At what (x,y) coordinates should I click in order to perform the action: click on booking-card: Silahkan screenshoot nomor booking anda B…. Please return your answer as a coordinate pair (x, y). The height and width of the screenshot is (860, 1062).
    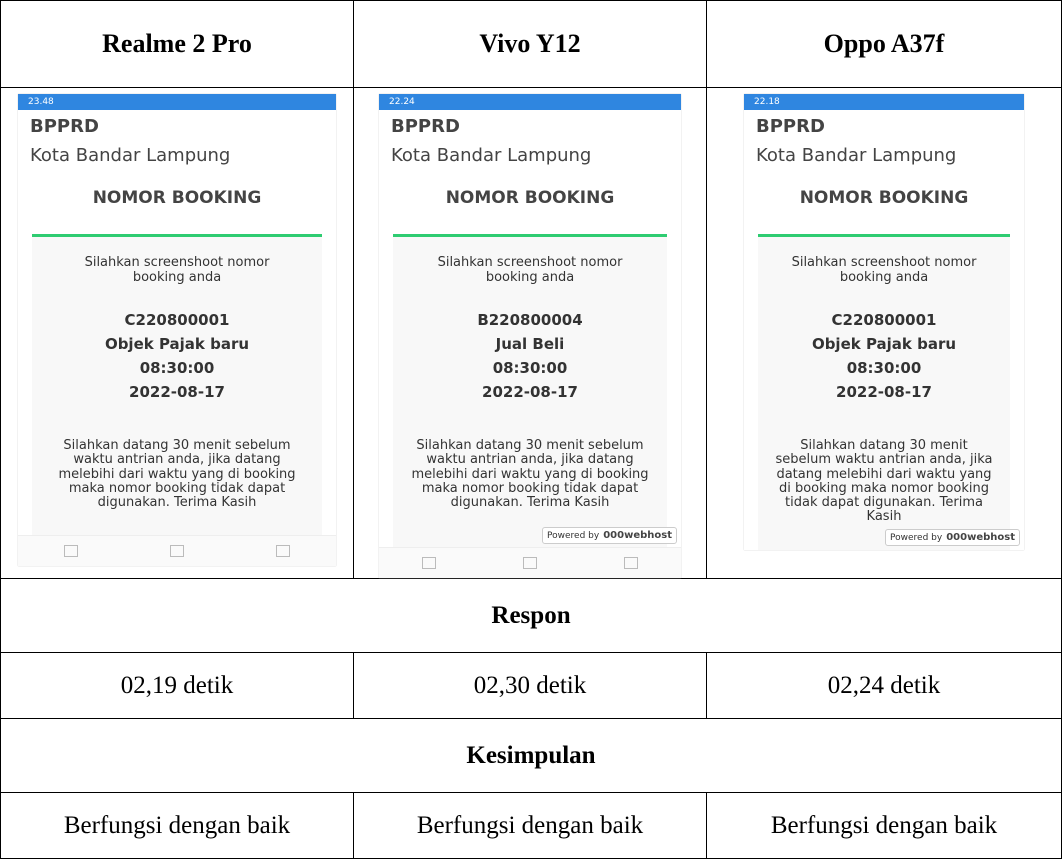
    Looking at the image, I should click on (530, 406).